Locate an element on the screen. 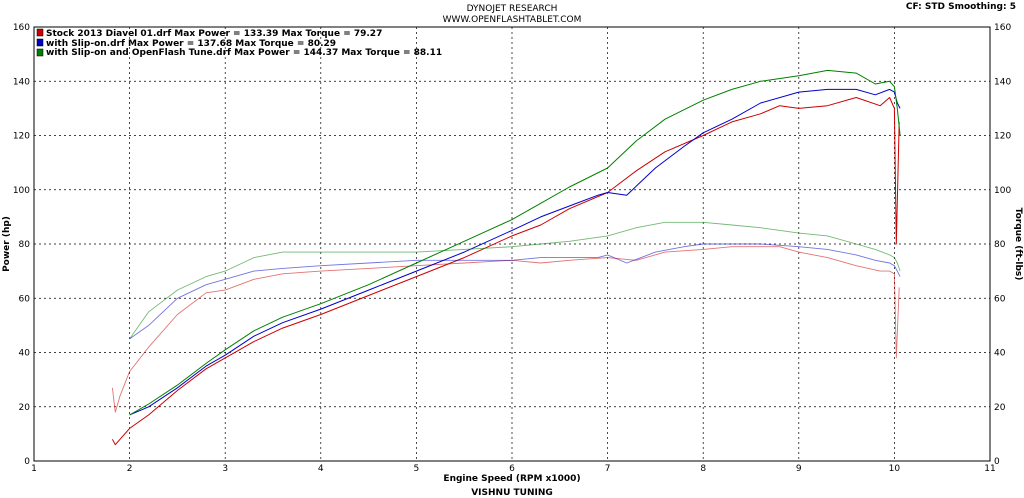  x-tick-label: 7 is located at coordinates (608, 469).